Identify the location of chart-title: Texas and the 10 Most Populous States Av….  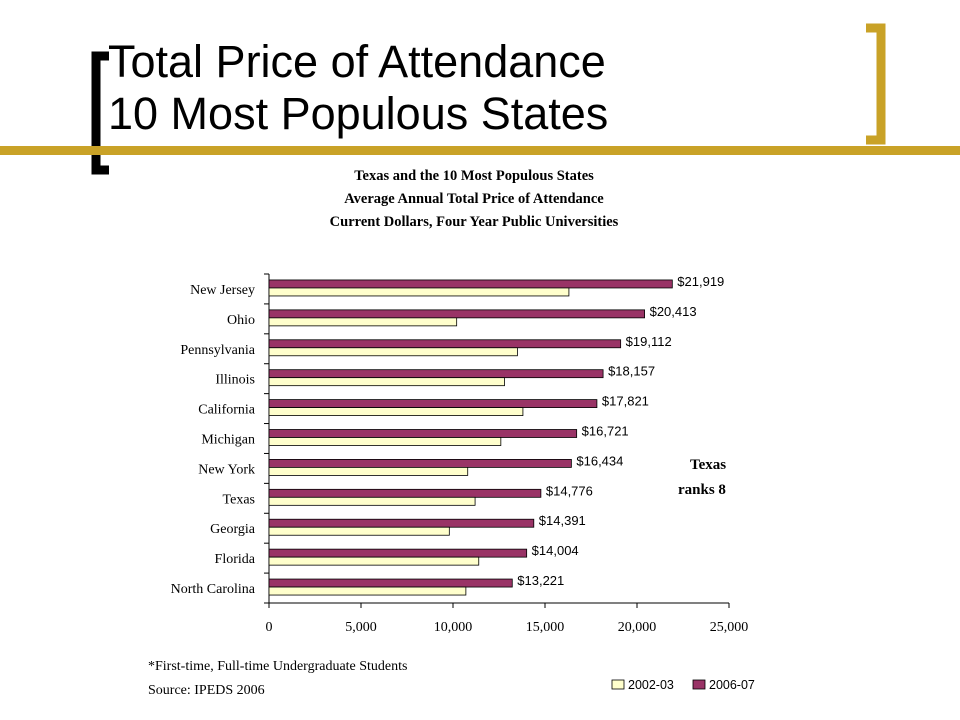
(474, 199).